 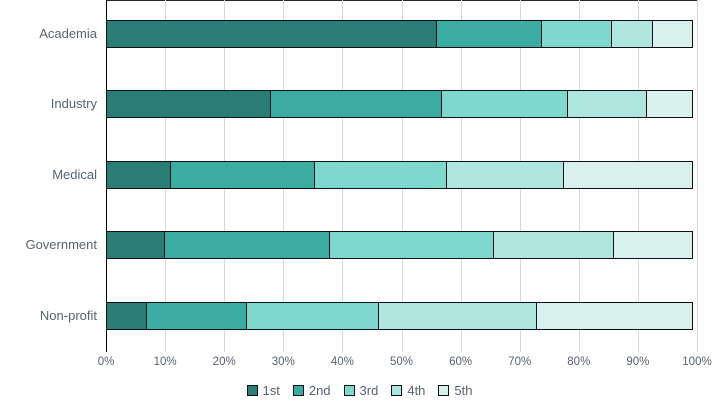 I want to click on legend-label: 1st, so click(x=271, y=390).